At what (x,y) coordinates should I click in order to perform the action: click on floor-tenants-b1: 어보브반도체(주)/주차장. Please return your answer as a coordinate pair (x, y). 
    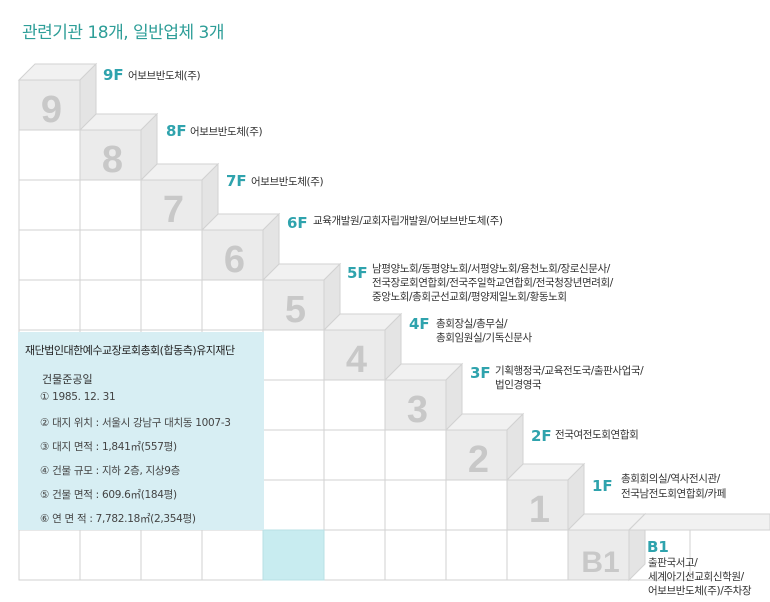
    Looking at the image, I should click on (700, 591).